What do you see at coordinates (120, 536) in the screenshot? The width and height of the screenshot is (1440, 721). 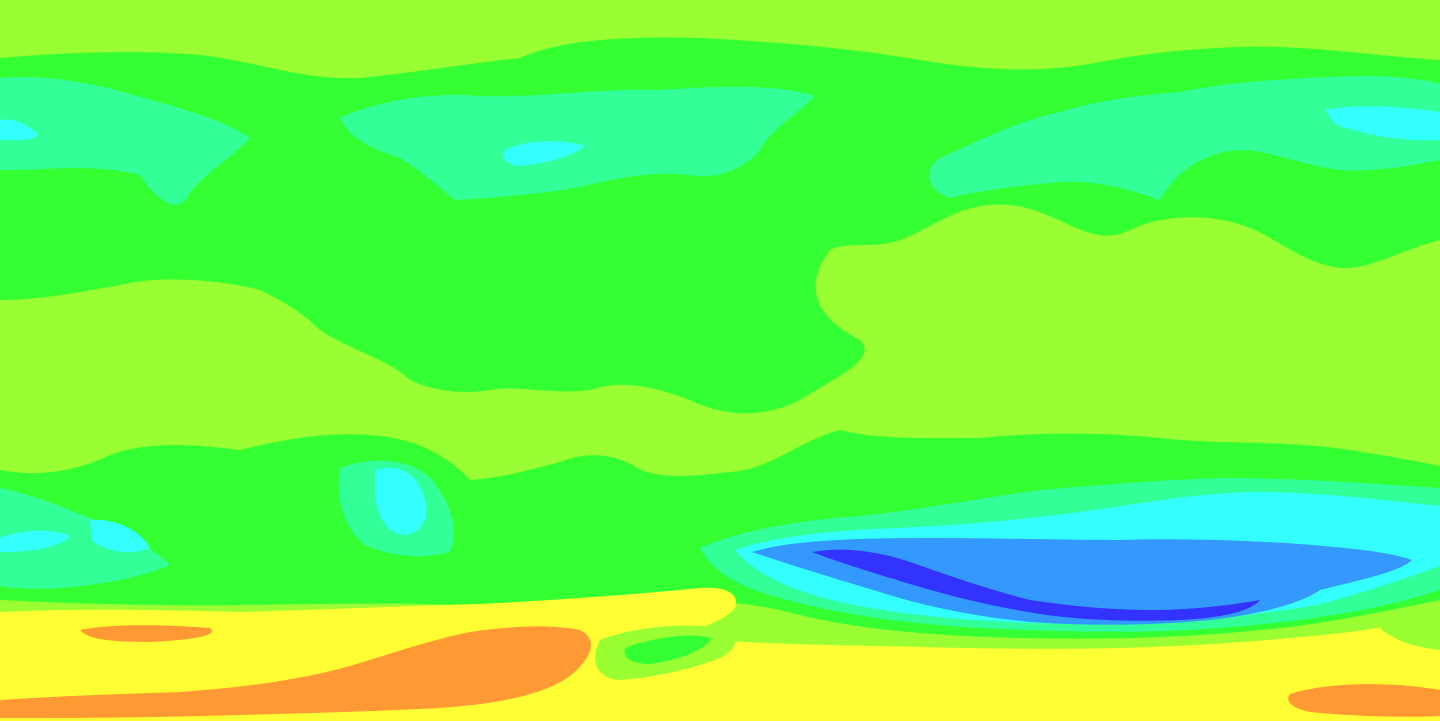 I see `region-band-3-south-west-b` at bounding box center [120, 536].